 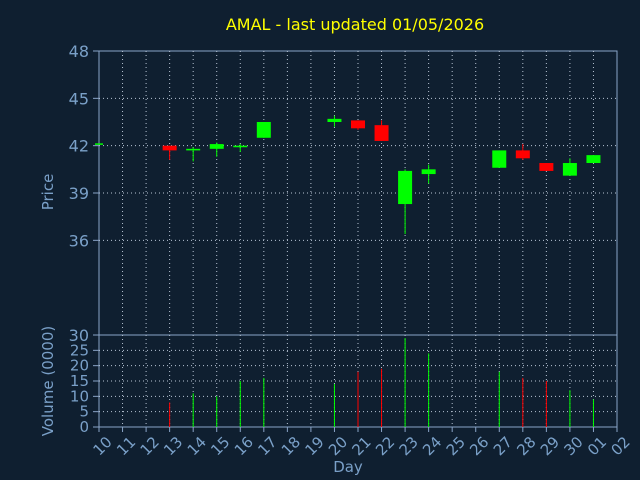 I want to click on volume-tick-label: 15, so click(x=79, y=381).